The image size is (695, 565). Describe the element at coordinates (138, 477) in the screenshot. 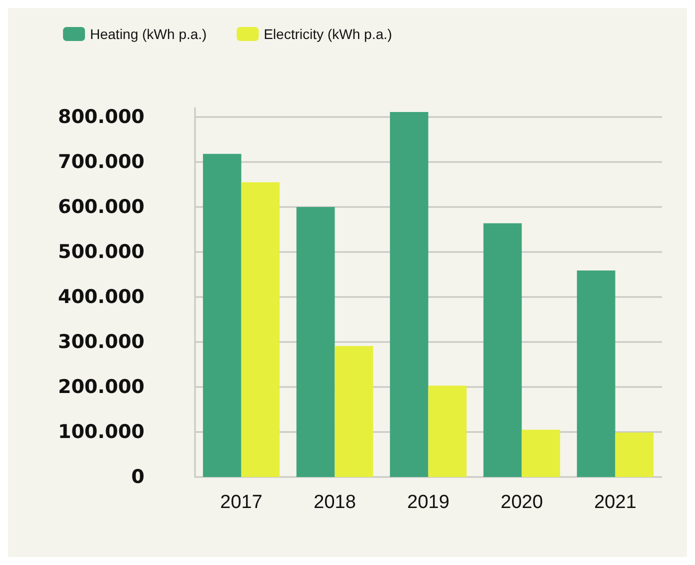

I see `y-tick-label: 0` at that location.